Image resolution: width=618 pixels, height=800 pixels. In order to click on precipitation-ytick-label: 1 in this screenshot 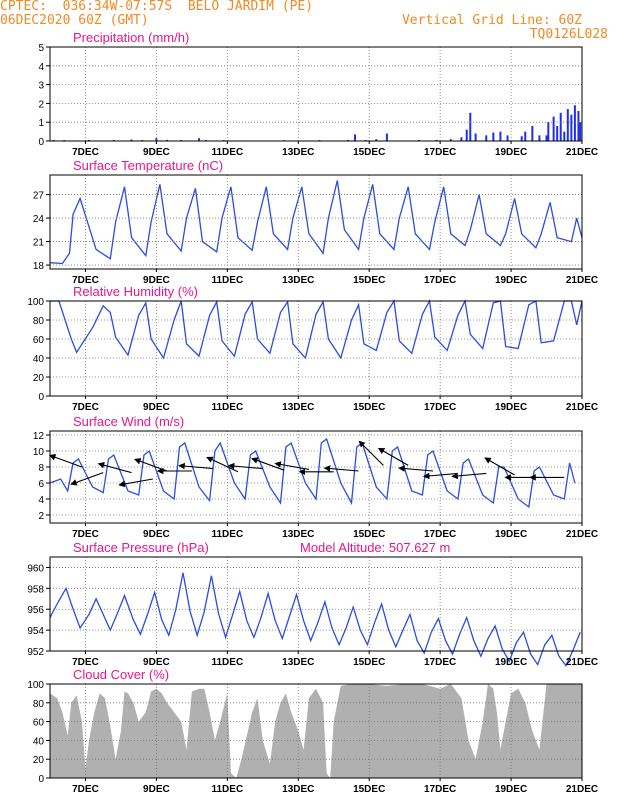, I will do `click(41, 123)`.